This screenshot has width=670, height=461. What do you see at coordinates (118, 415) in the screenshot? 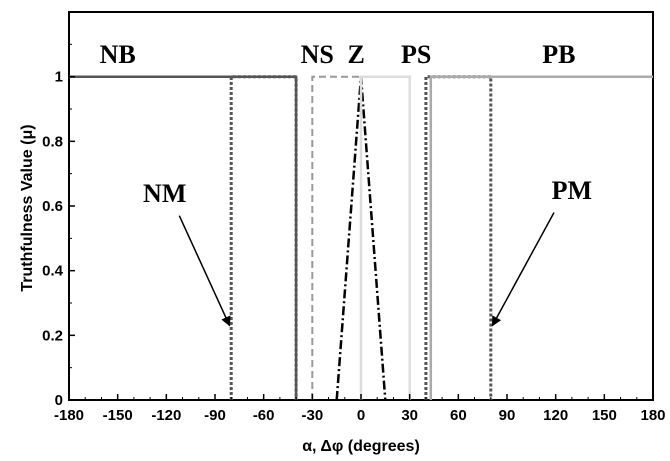
I see `x-tick-label: -150` at bounding box center [118, 415].